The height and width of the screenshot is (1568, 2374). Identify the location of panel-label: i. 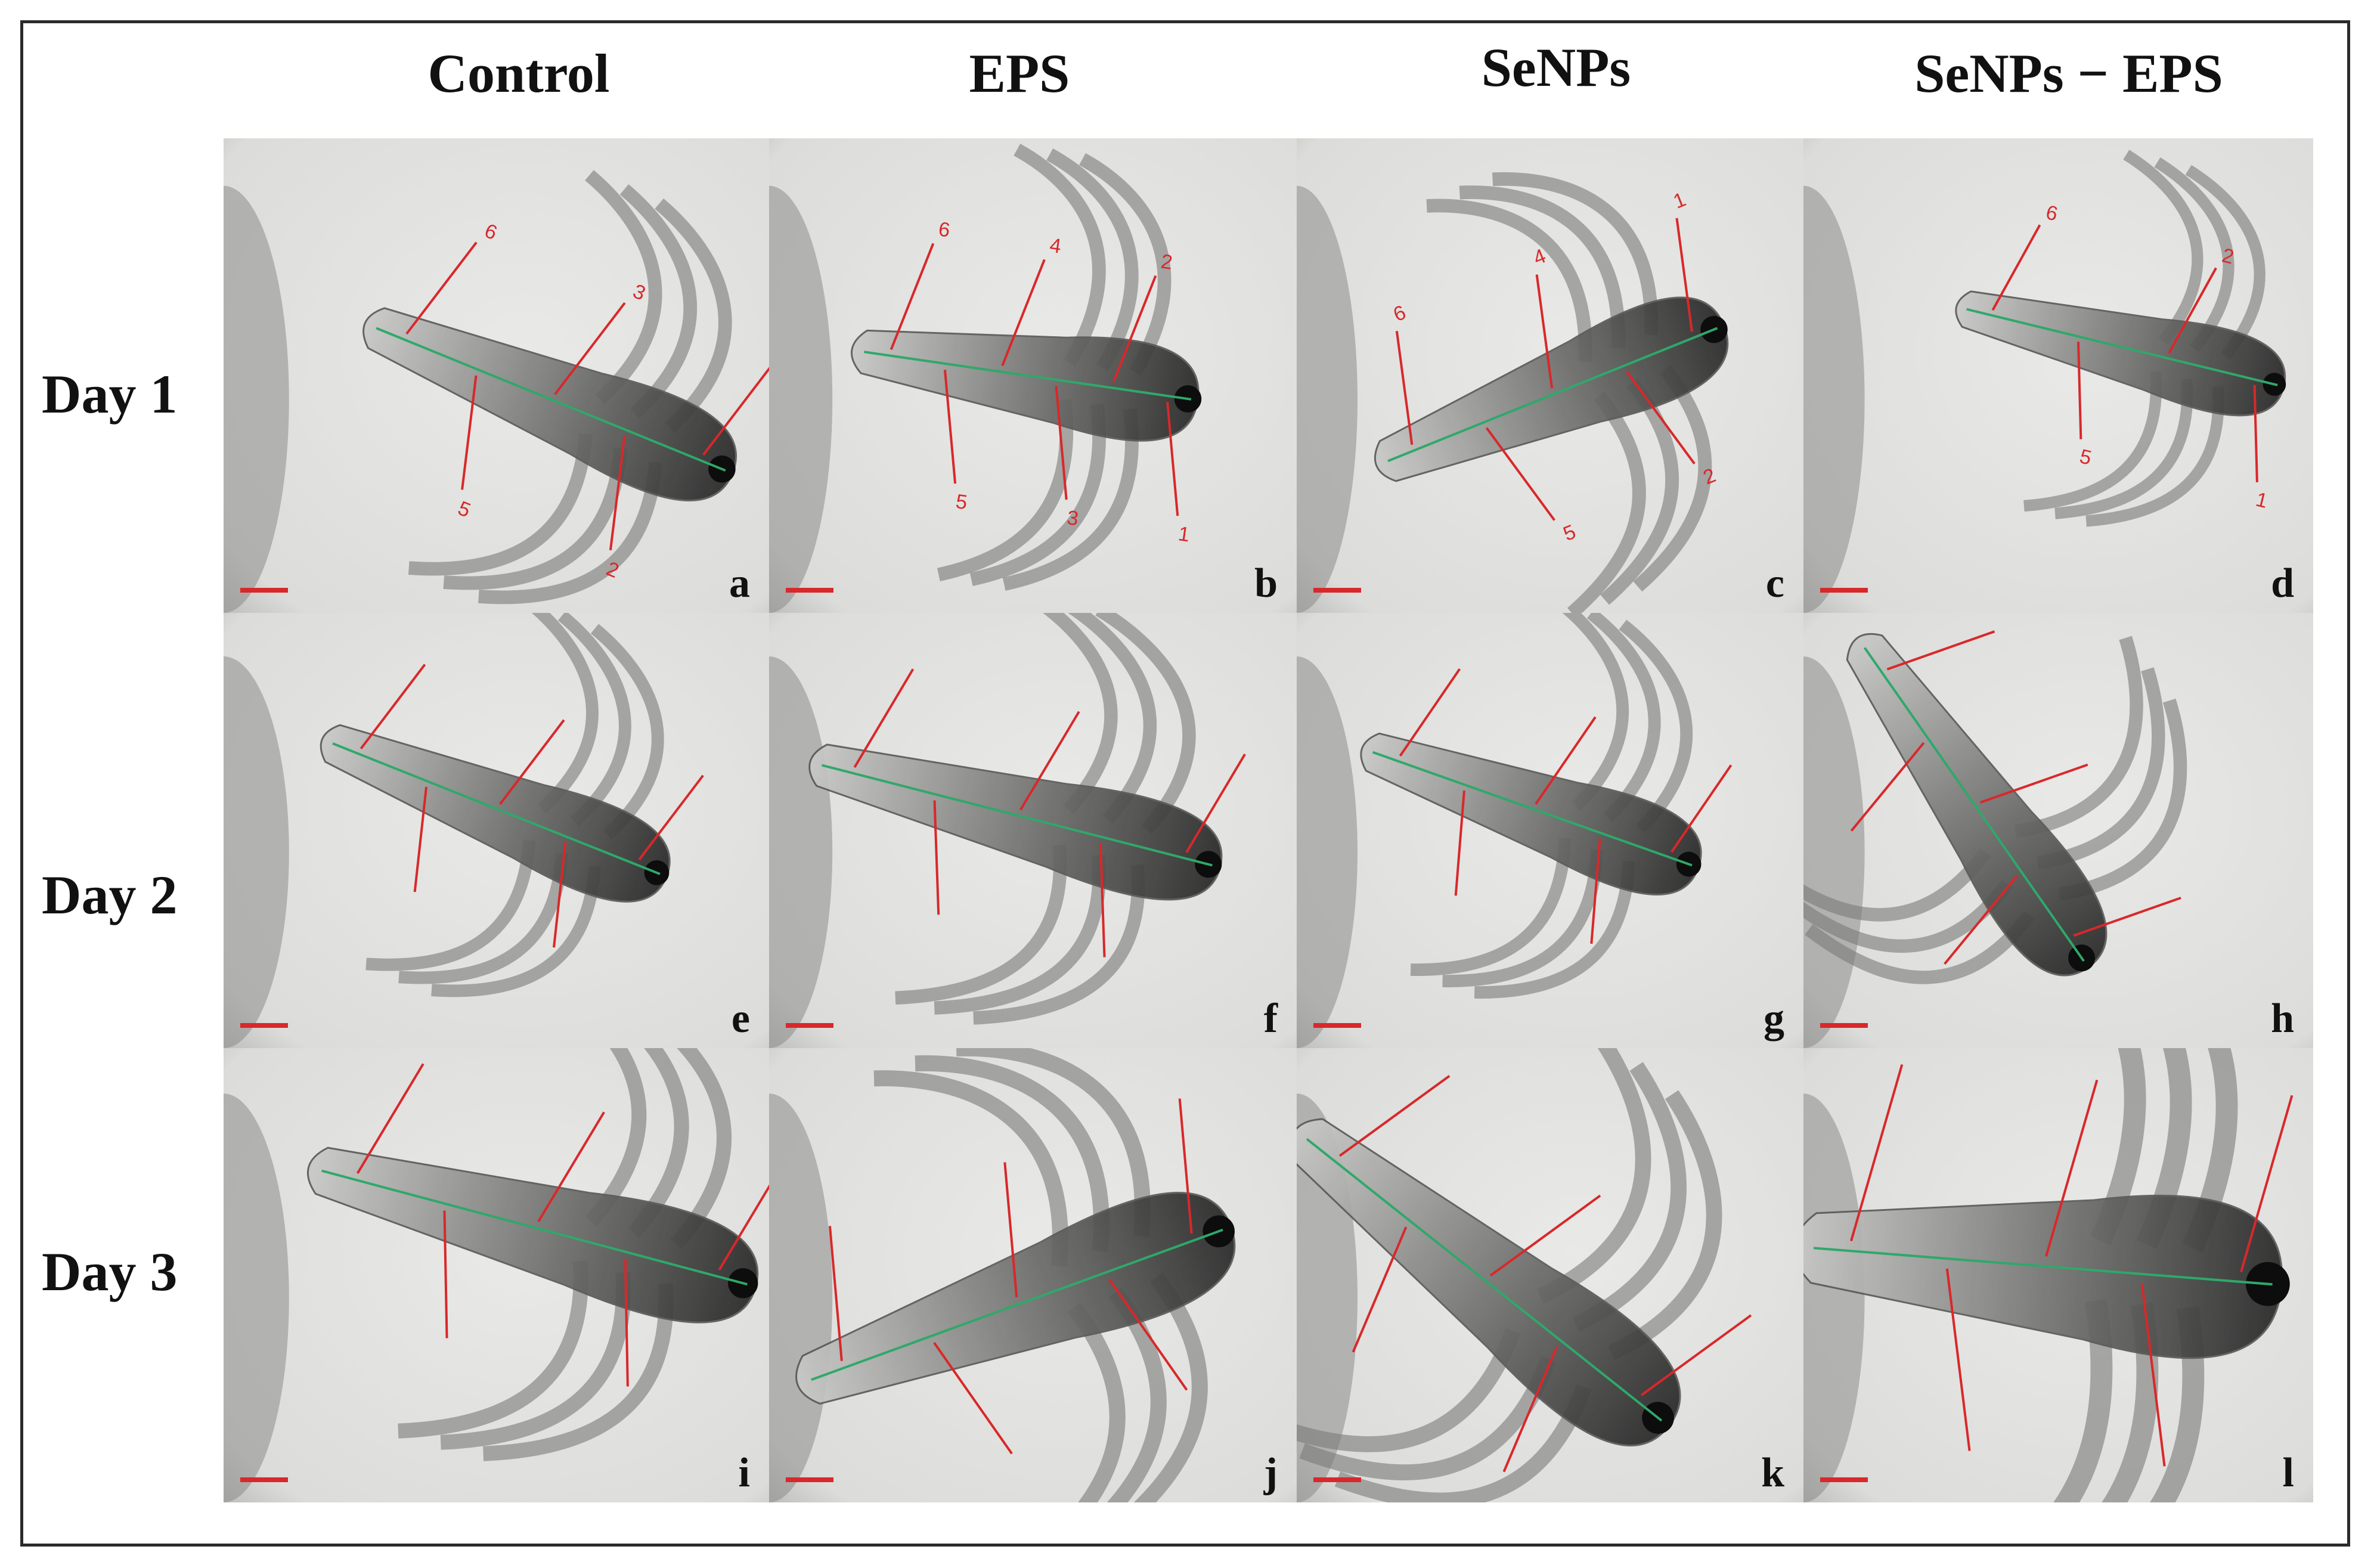
(744, 1473).